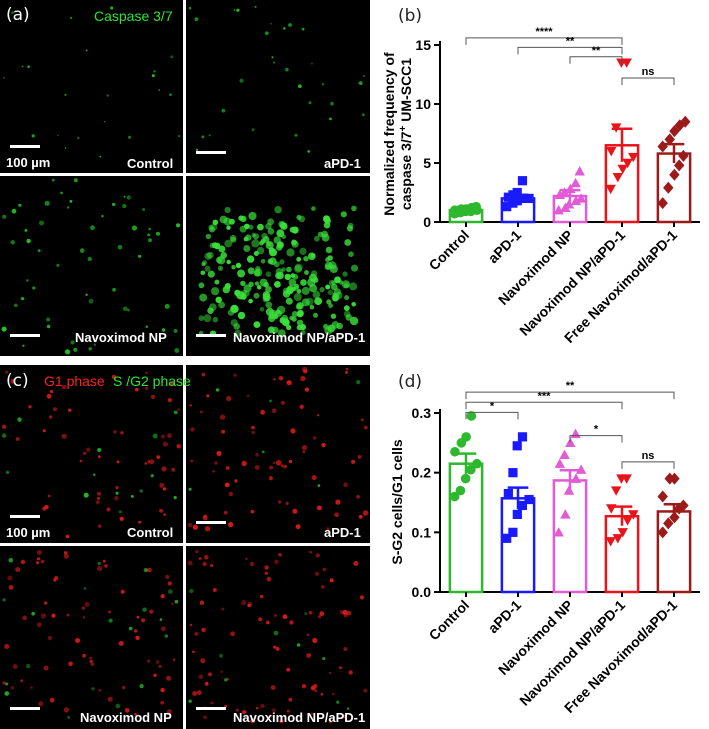 Image resolution: width=709 pixels, height=729 pixels. I want to click on significance-label: *, so click(492, 406).